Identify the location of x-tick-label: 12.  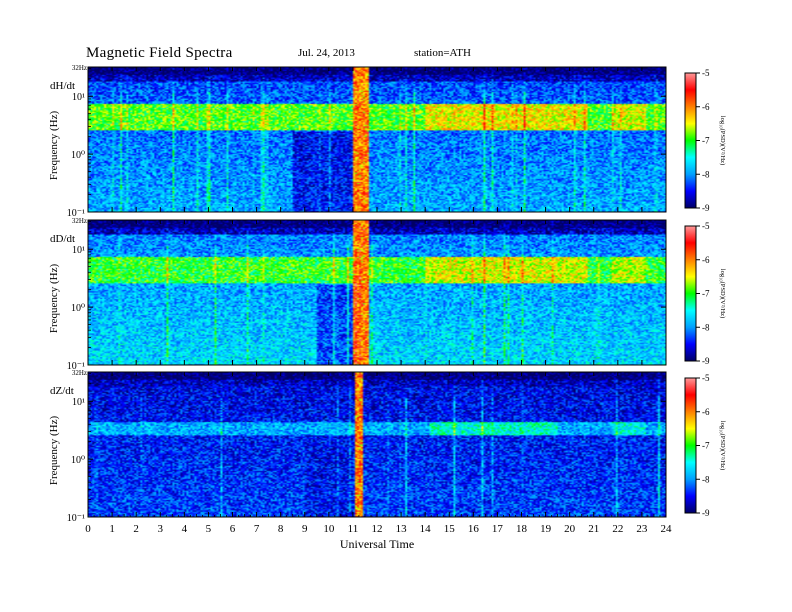
(377, 529).